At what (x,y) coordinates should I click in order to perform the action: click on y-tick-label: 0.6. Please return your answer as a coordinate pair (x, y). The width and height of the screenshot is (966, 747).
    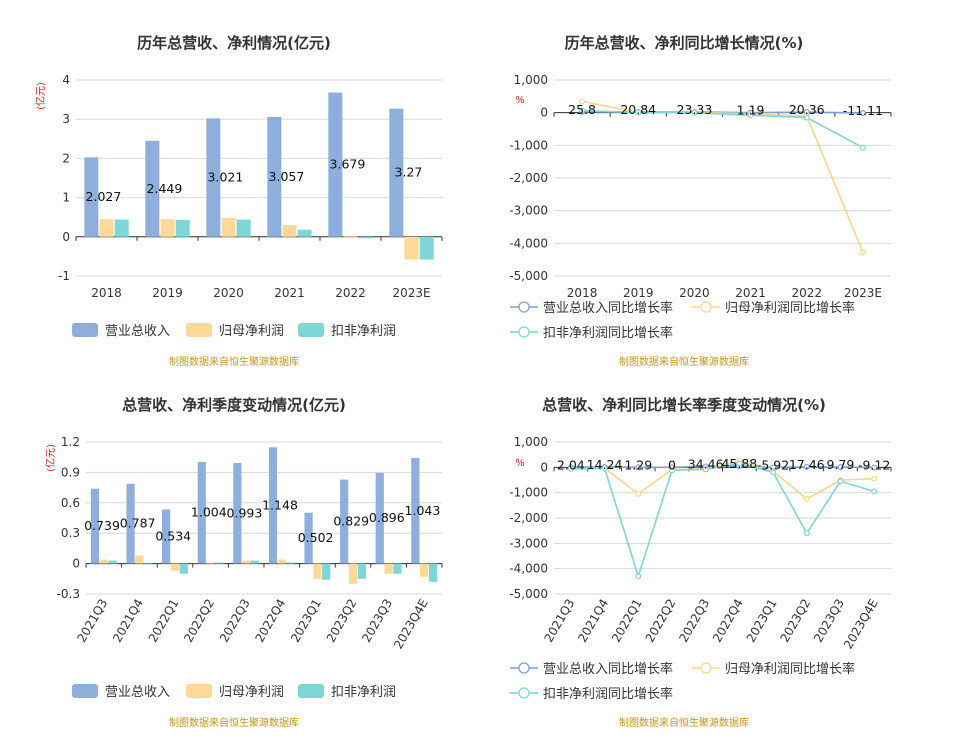
    Looking at the image, I should click on (70, 503).